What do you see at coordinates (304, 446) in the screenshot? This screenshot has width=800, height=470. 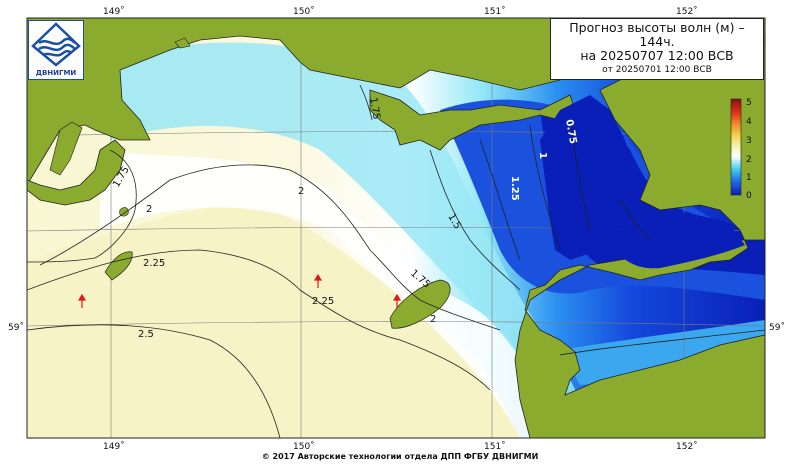 I see `bottom-tick-150: 150˚` at bounding box center [304, 446].